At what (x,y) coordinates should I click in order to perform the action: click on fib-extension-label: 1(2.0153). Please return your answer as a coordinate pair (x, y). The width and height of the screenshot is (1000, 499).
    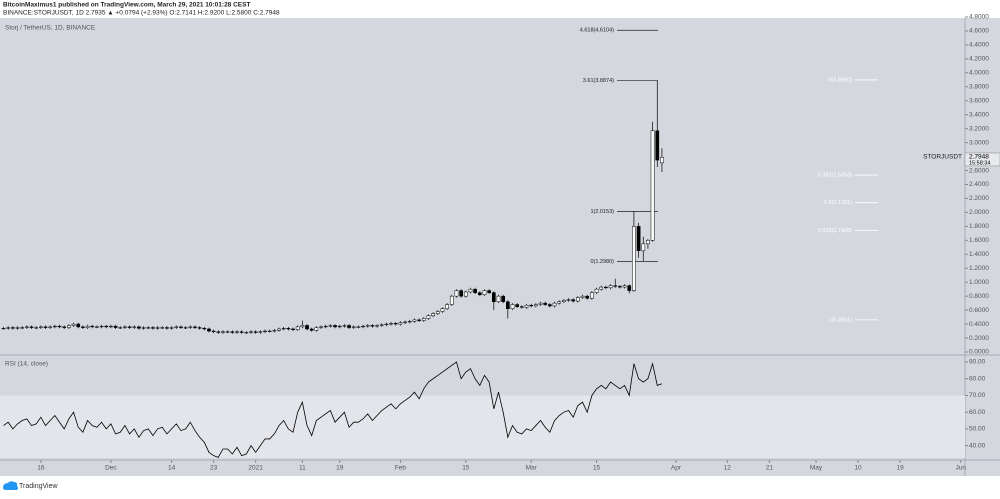
    Looking at the image, I should click on (602, 212).